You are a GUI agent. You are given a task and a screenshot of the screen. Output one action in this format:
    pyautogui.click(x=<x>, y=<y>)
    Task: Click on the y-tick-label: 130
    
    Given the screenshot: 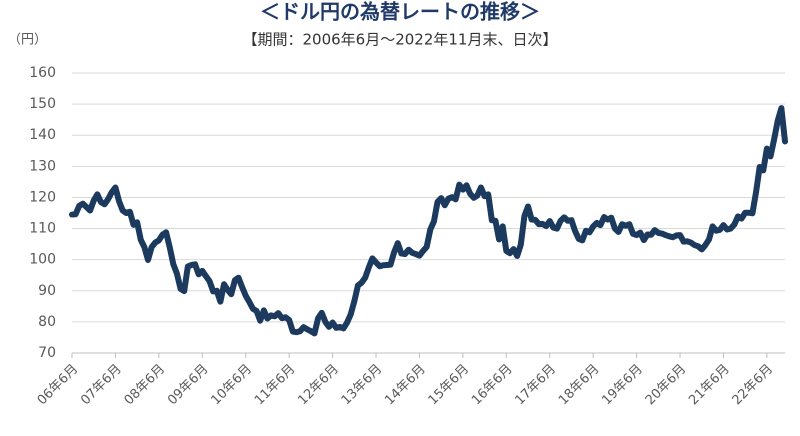 What is the action you would take?
    pyautogui.click(x=42, y=166)
    